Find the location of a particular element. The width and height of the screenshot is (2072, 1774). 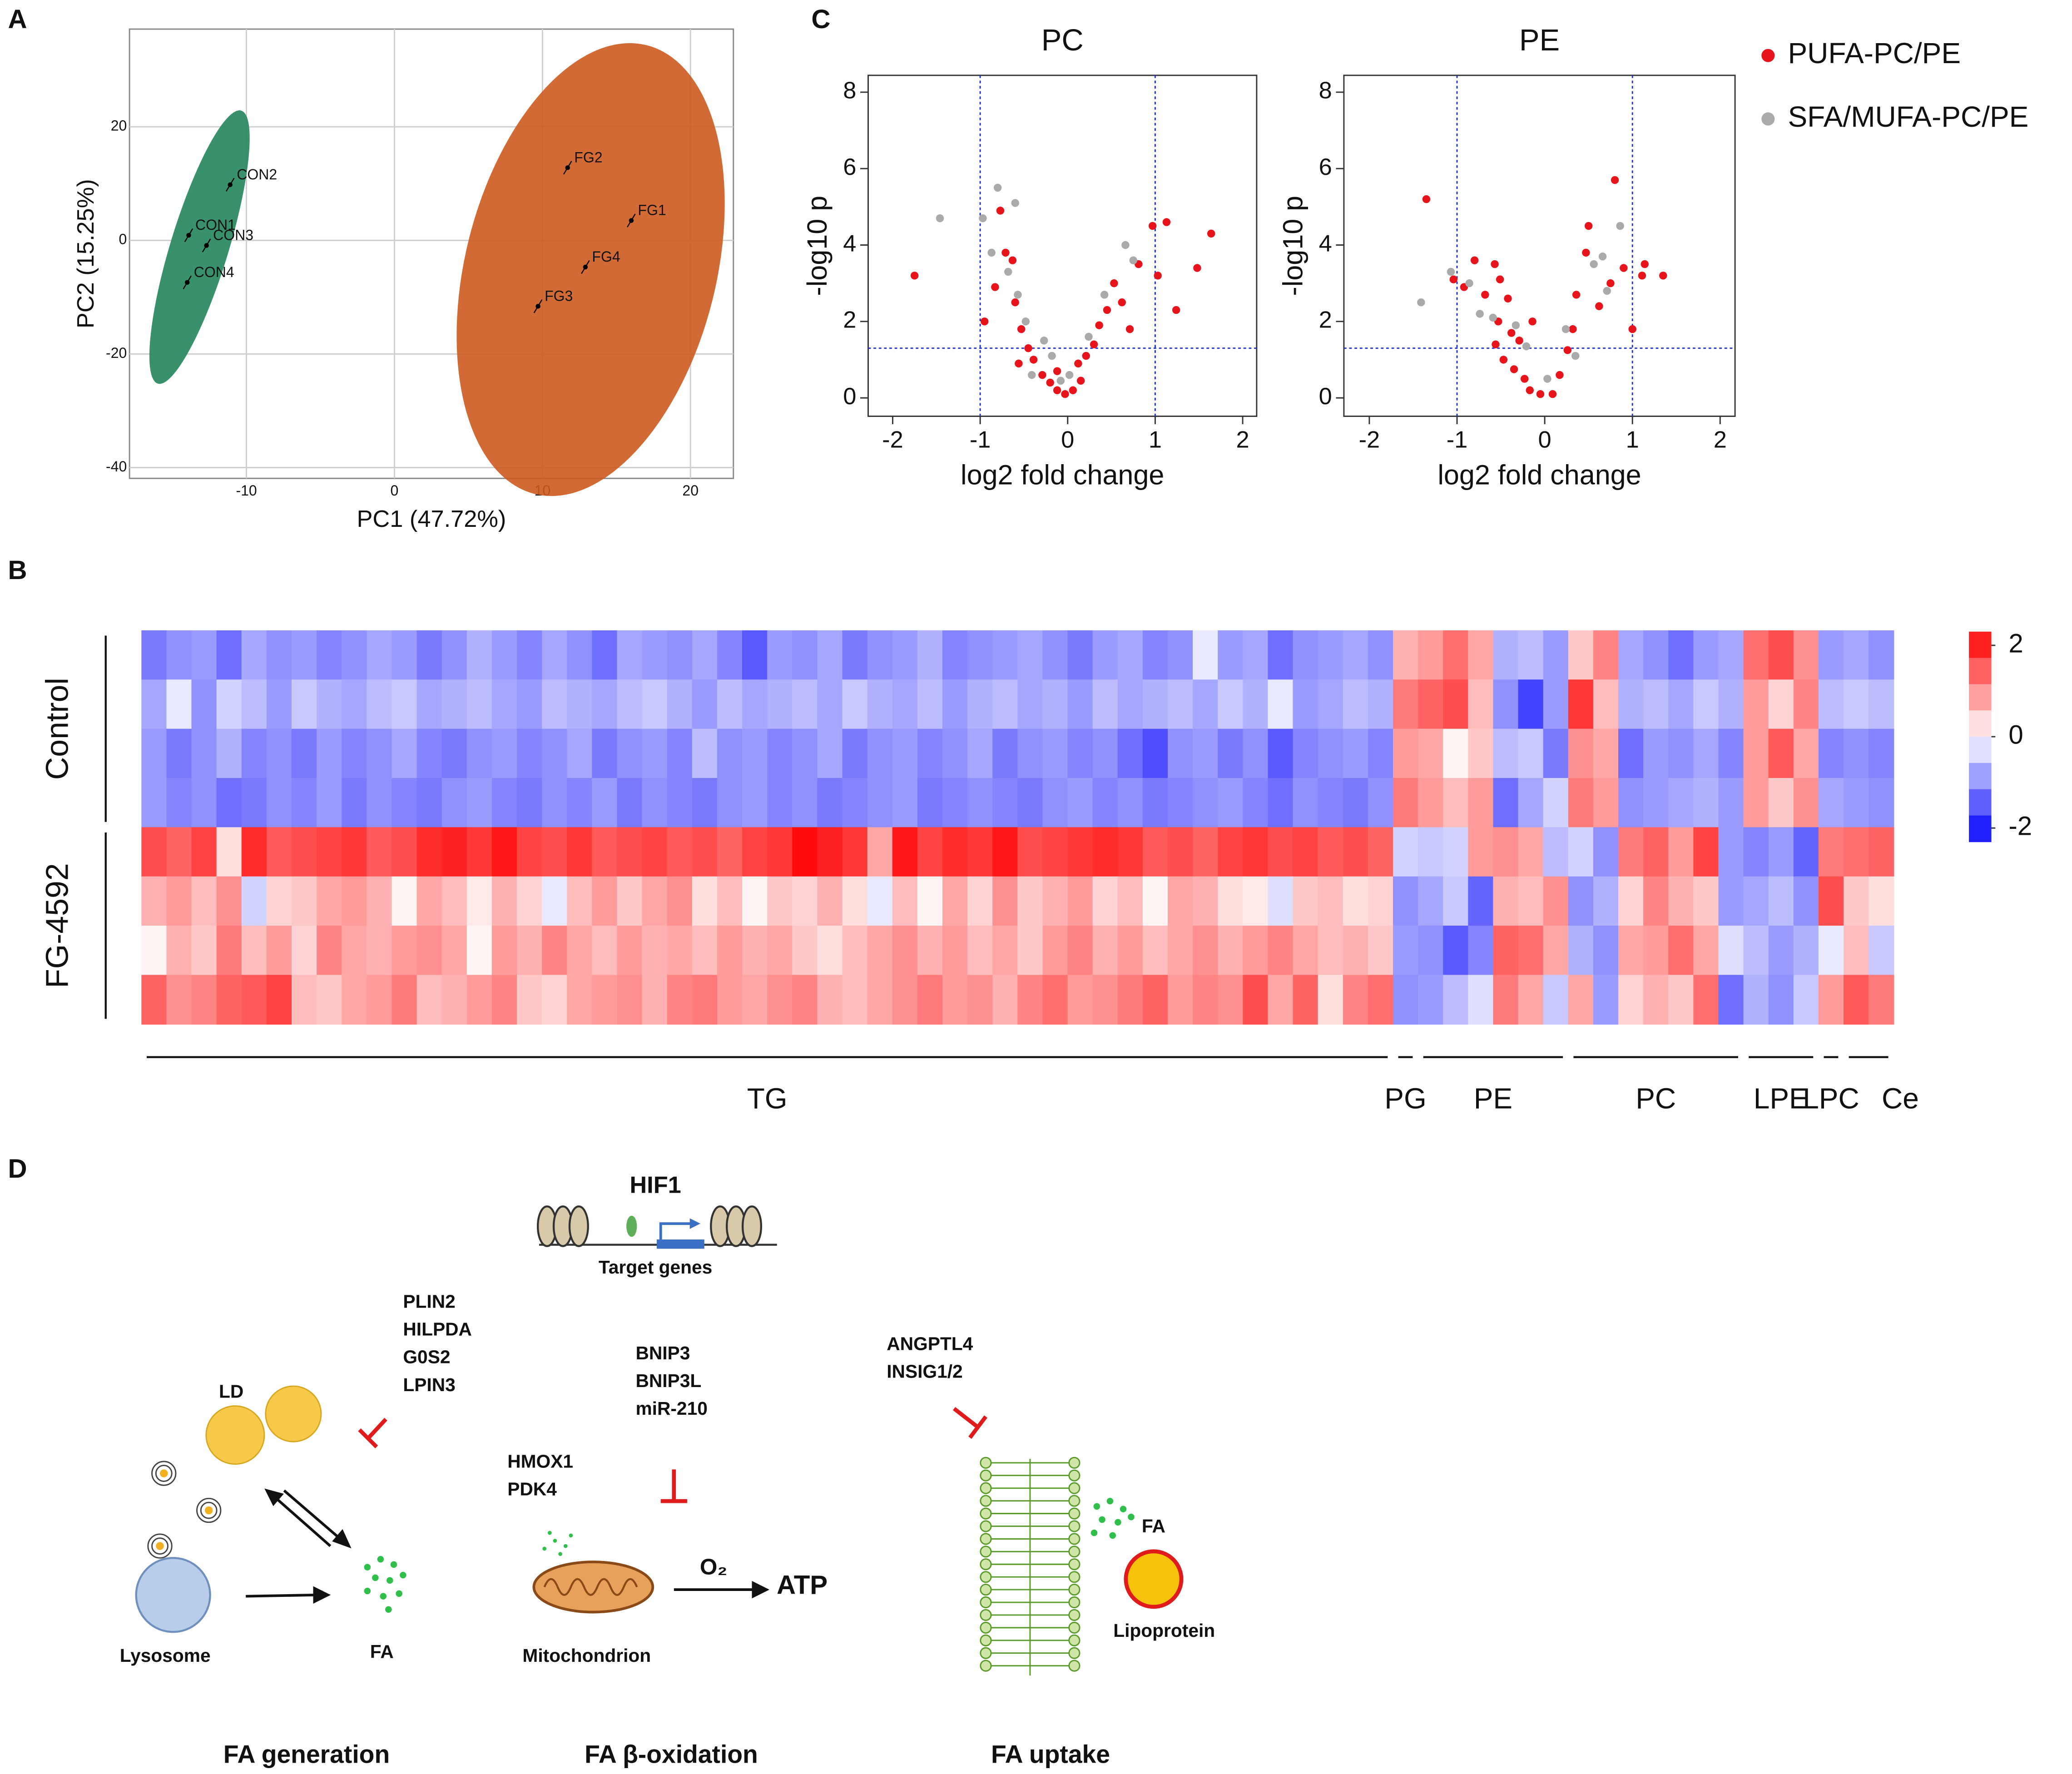

y-tick-label: -40 is located at coordinates (116, 467).